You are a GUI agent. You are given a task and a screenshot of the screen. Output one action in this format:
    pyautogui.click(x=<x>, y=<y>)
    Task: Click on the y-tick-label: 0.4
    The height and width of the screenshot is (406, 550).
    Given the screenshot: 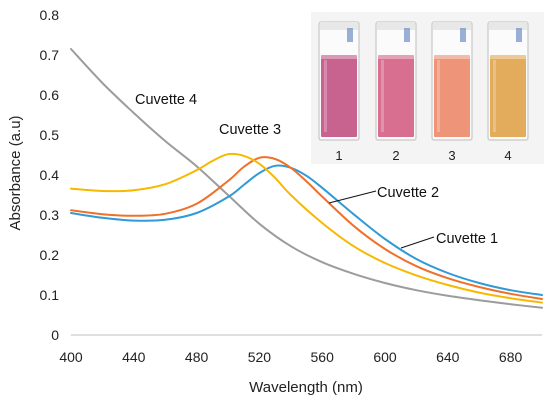 What is the action you would take?
    pyautogui.click(x=50, y=175)
    